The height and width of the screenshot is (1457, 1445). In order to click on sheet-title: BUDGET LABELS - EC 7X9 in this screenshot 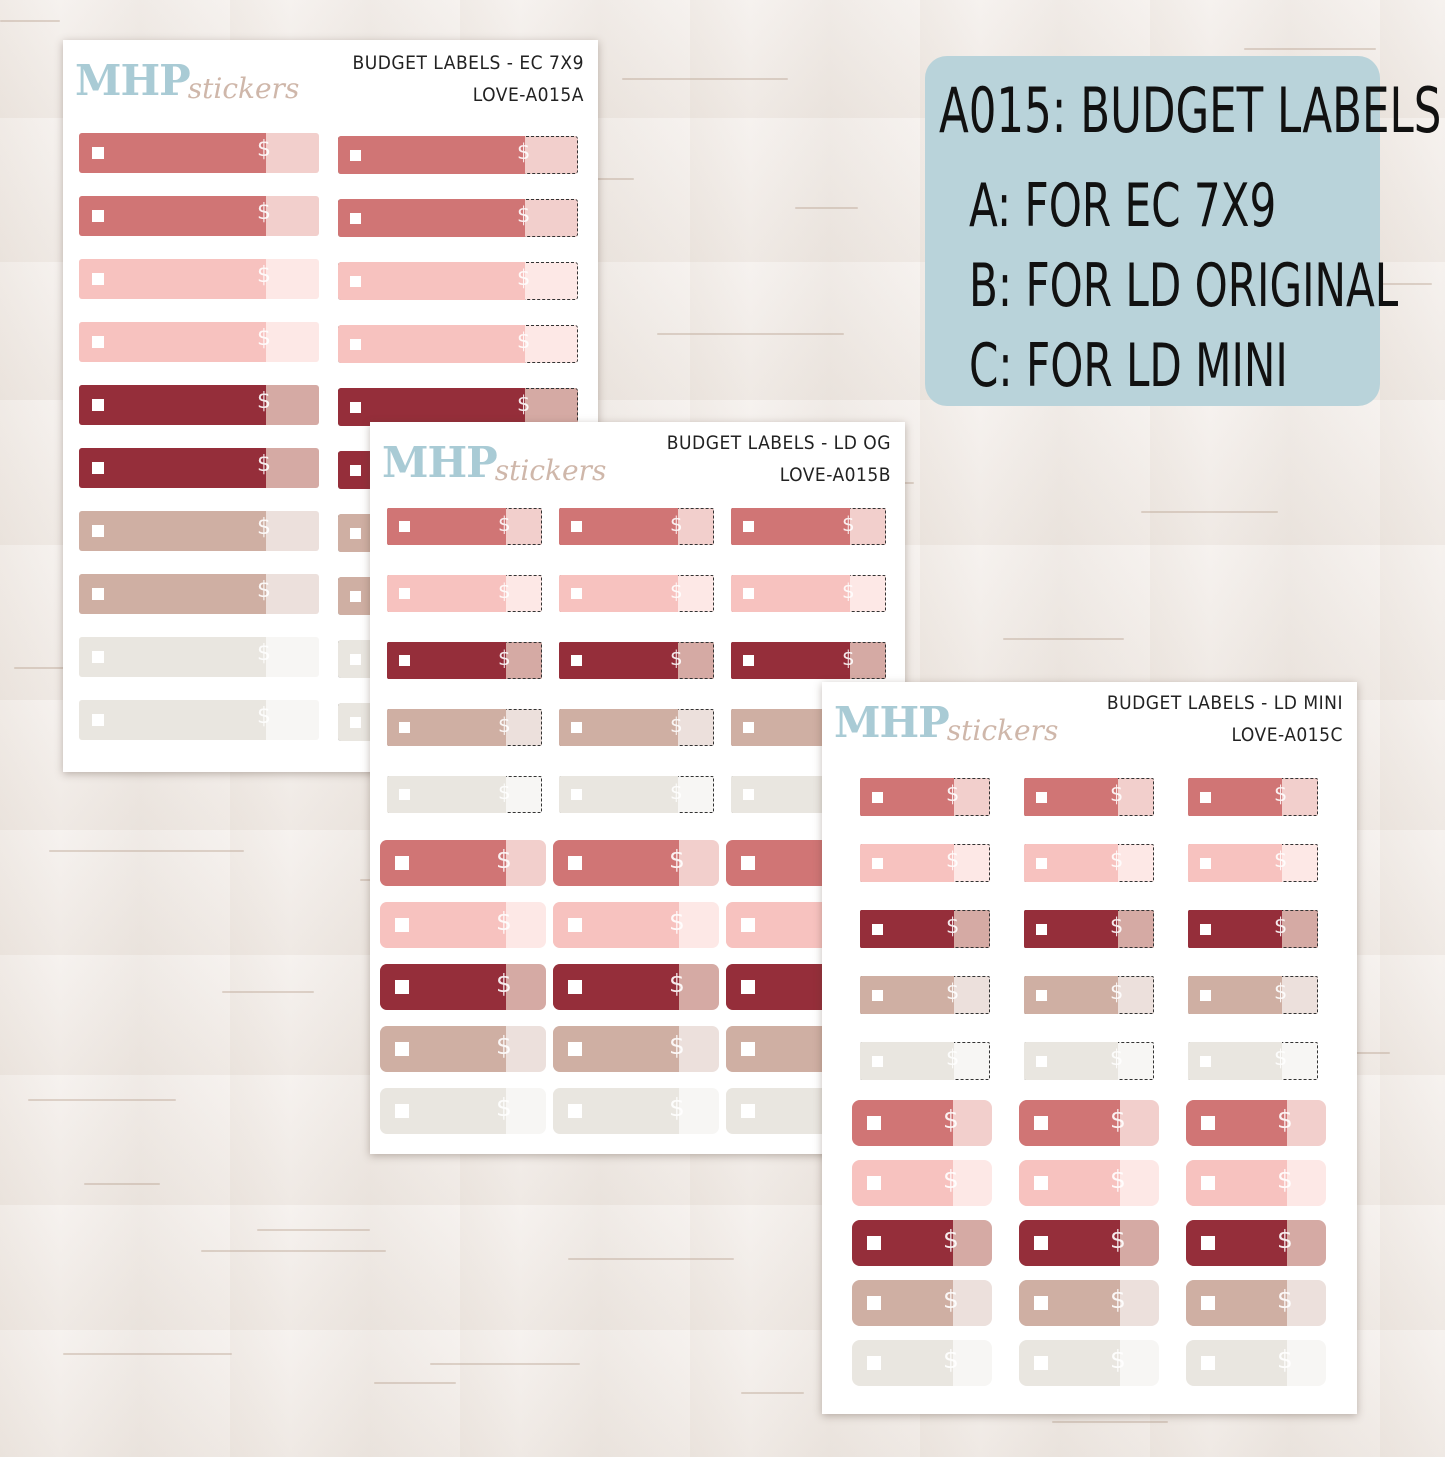, I will do `click(468, 63)`.